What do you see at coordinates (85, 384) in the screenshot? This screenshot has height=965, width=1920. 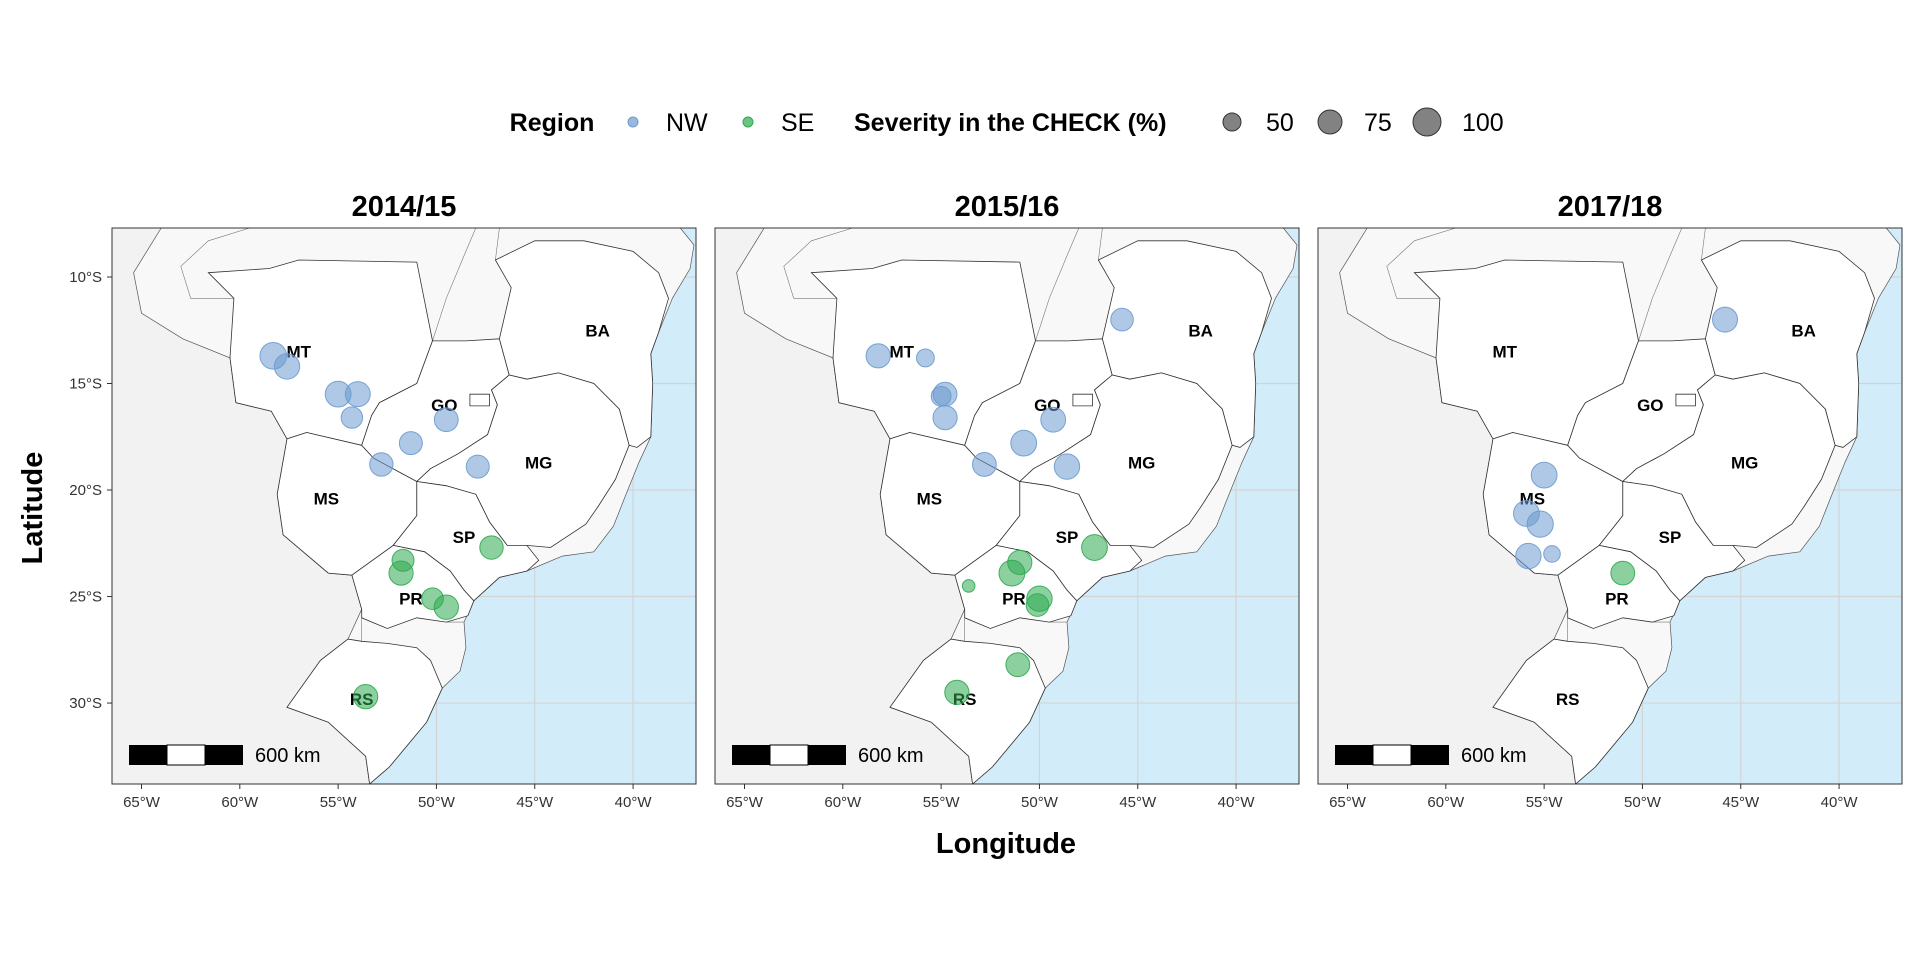 I see `y-tick-label: 15°S` at bounding box center [85, 384].